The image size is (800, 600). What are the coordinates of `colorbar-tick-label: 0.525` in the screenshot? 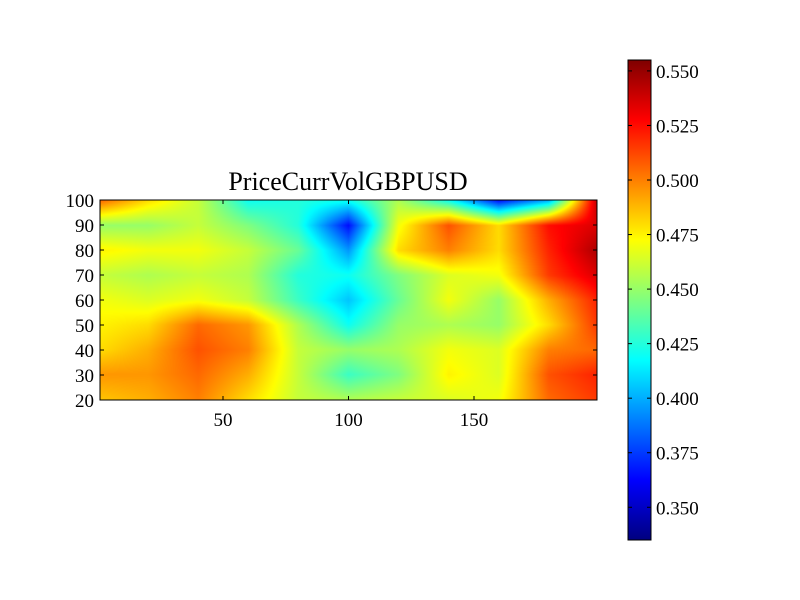 It's located at (677, 126).